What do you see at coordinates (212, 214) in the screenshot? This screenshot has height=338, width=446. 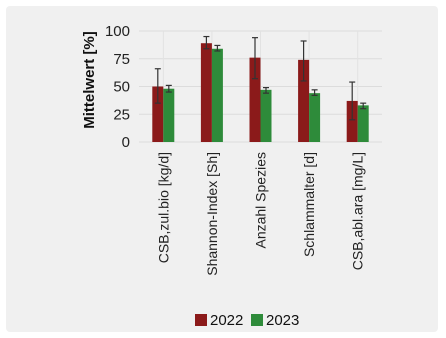 I see `x-tick-label: Shannon-Index [Sh]` at bounding box center [212, 214].